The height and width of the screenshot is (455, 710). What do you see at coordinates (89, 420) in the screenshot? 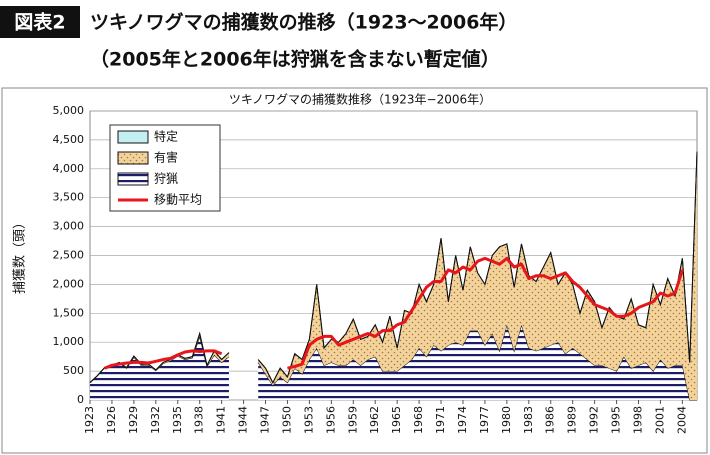
I see `x-tick-label: 1923` at bounding box center [89, 420].